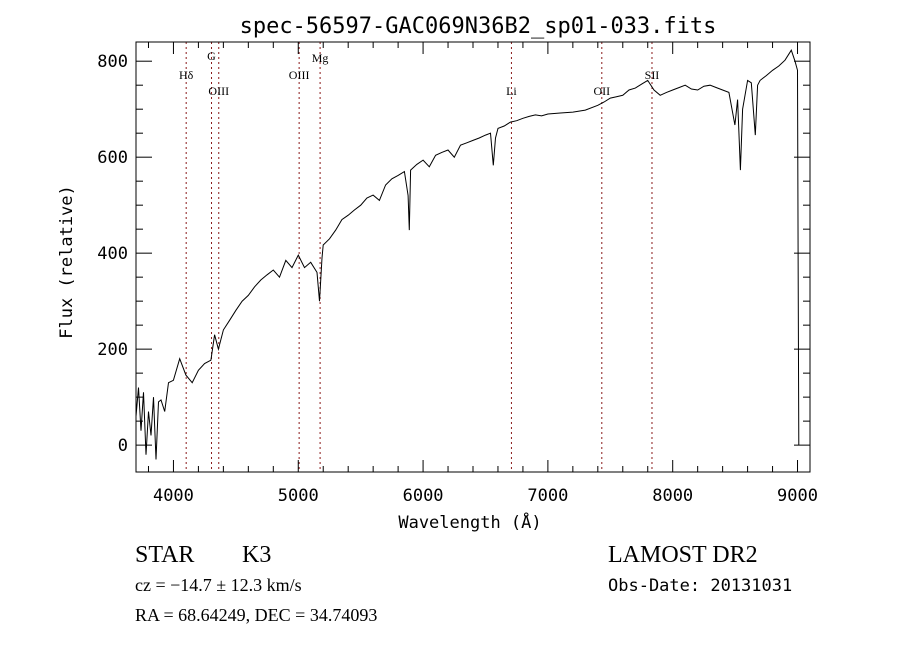  What do you see at coordinates (700, 586) in the screenshot?
I see `obs-date: Obs-Date: 20131031` at bounding box center [700, 586].